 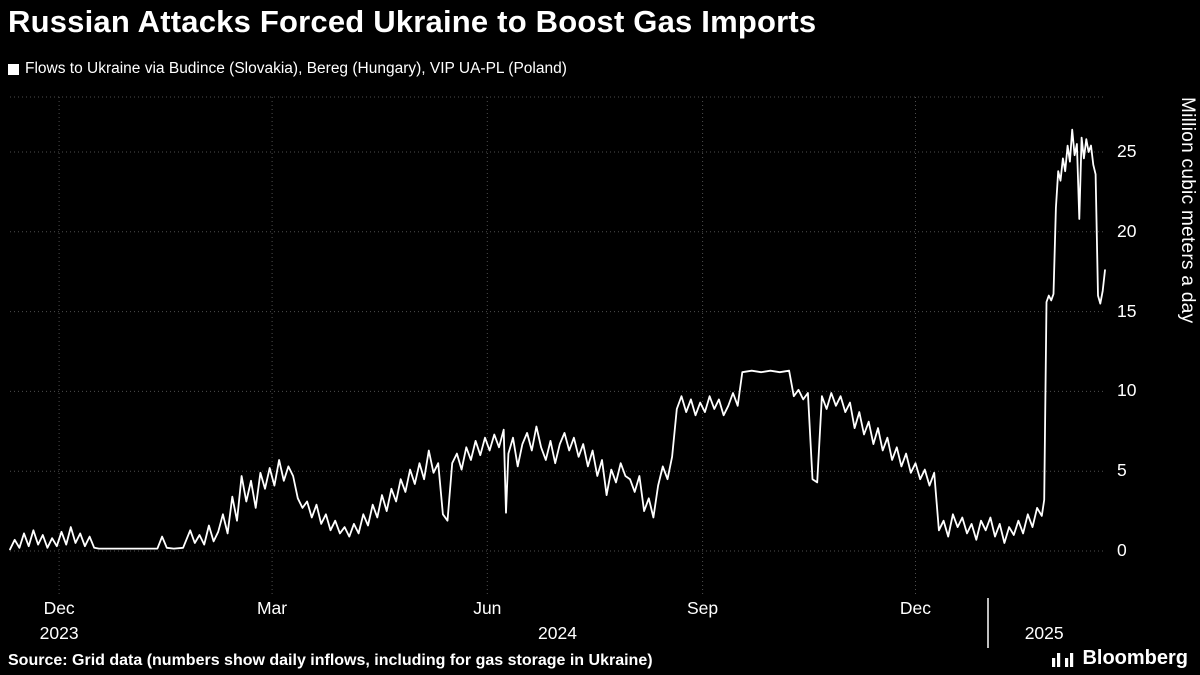 What do you see at coordinates (1044, 633) in the screenshot?
I see `year-label: 2025` at bounding box center [1044, 633].